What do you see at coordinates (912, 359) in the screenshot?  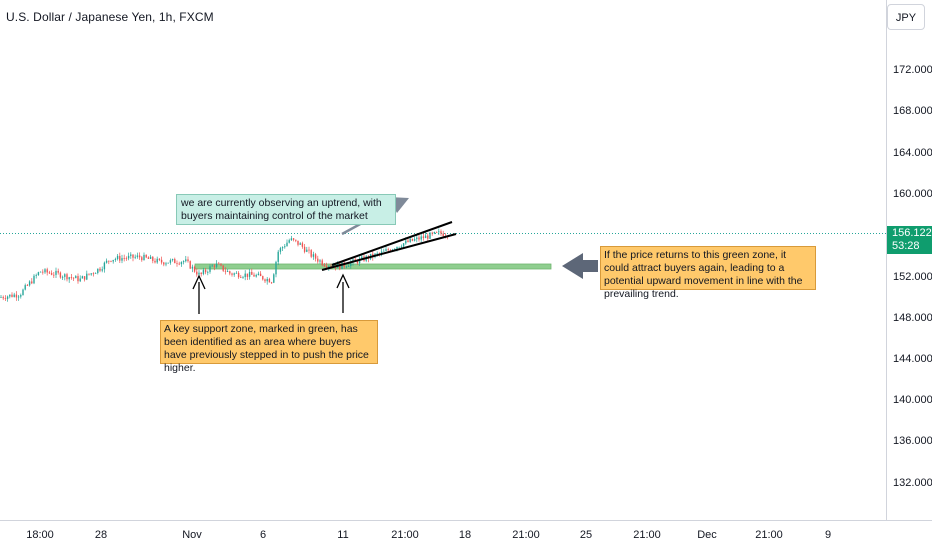 I see `price-axis-label: 144.000` at bounding box center [912, 359].